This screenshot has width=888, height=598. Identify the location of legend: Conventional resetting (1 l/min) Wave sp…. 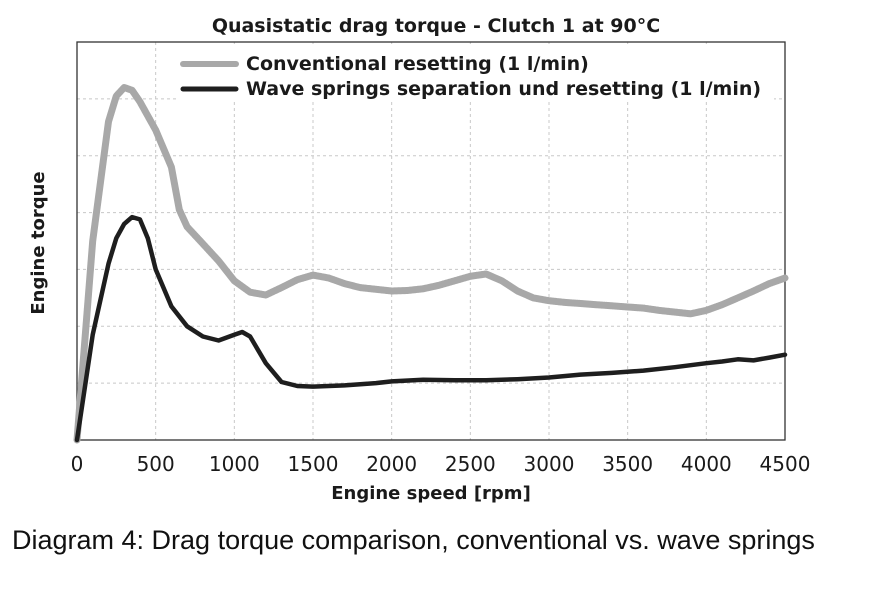
(476, 72).